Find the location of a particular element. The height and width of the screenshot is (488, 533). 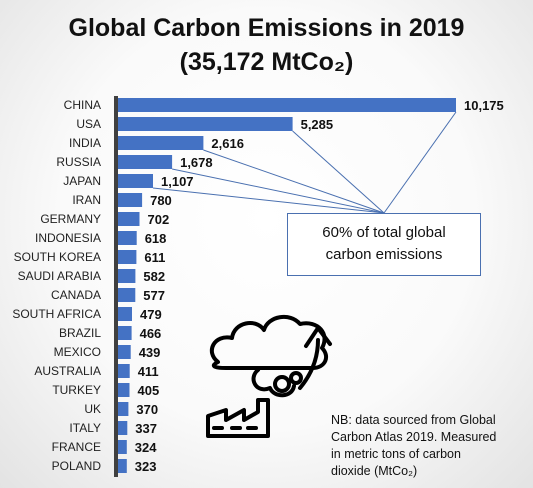

bar-australia is located at coordinates (123, 371).